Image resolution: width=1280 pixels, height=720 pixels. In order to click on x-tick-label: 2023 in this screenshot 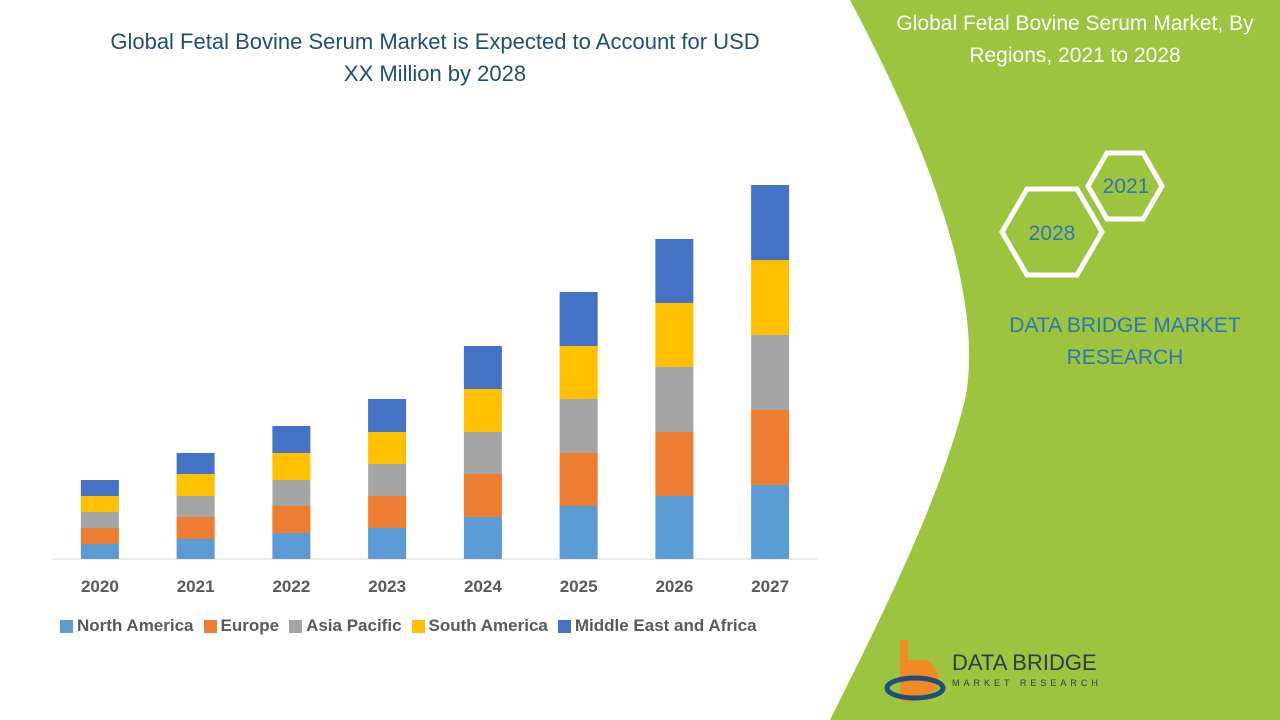, I will do `click(387, 586)`.